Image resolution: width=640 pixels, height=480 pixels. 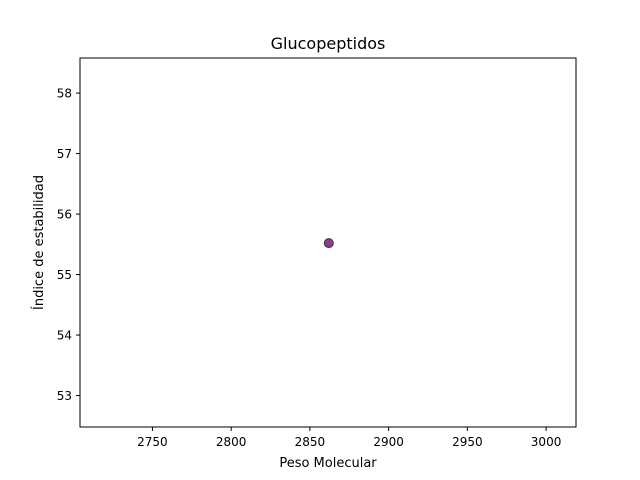 I want to click on y-tick-label: 55, so click(x=64, y=275).